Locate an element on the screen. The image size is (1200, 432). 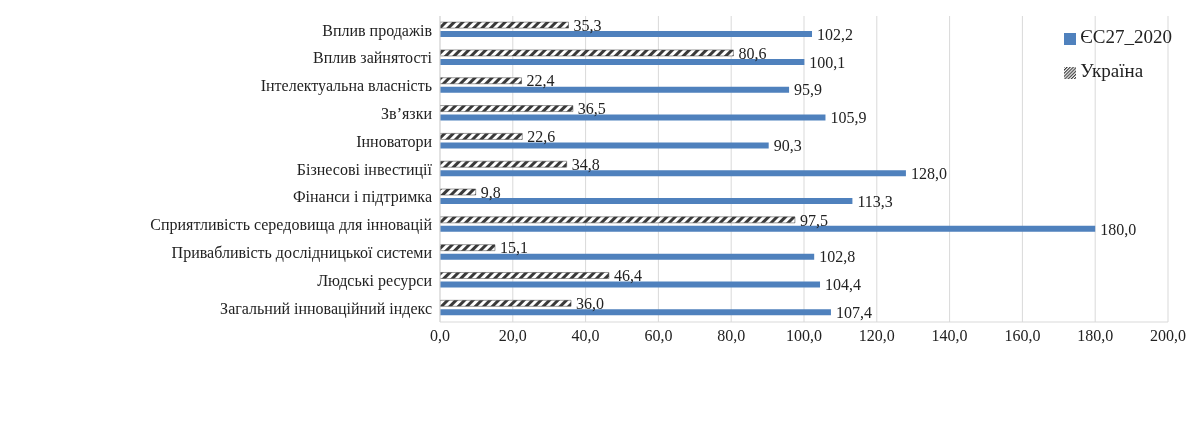
y-tick-label: Сприятливість середовища для інновацій is located at coordinates (291, 225).